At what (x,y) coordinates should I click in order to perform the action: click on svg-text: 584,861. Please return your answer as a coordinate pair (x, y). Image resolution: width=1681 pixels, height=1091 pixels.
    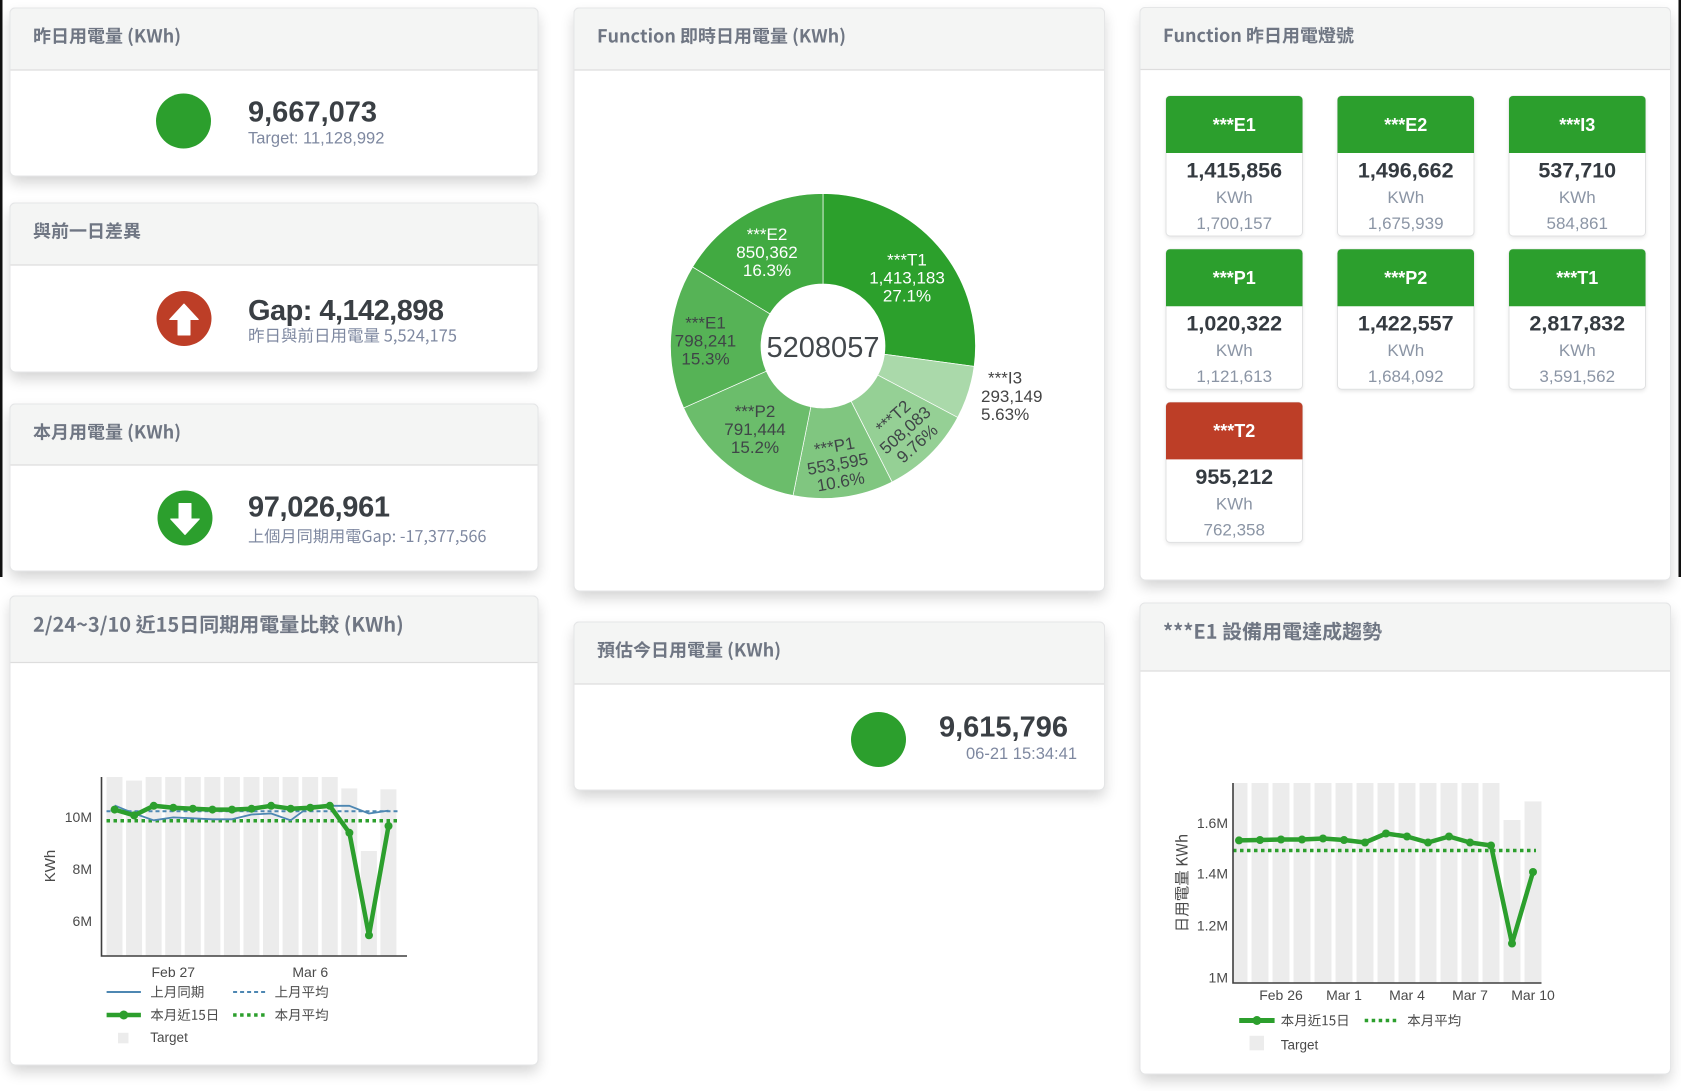
    Looking at the image, I should click on (1577, 223).